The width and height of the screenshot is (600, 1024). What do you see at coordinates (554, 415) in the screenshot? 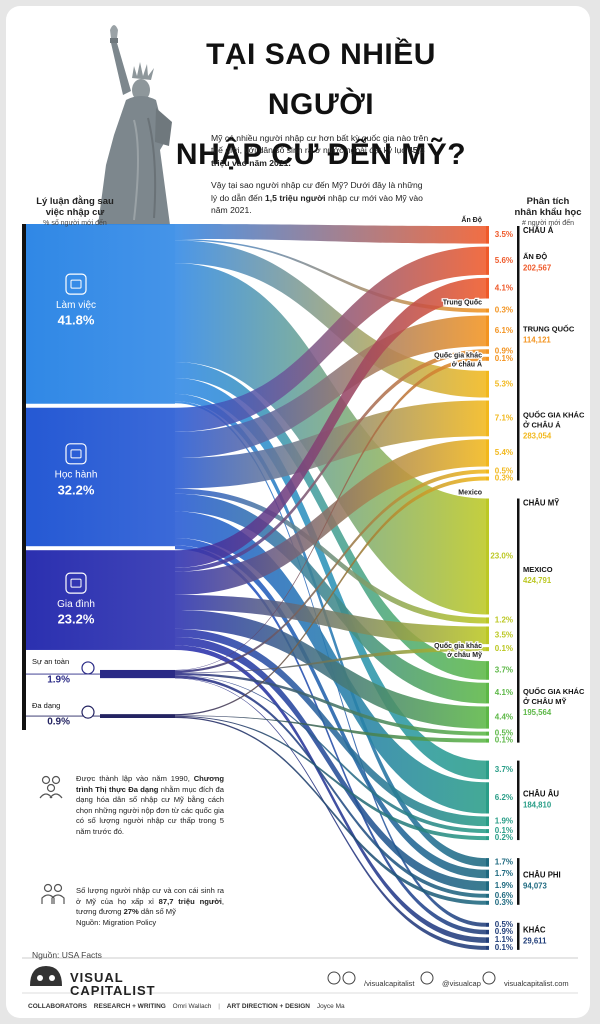
I see `region-country: QUỐC GIA KHÁC` at bounding box center [554, 415].